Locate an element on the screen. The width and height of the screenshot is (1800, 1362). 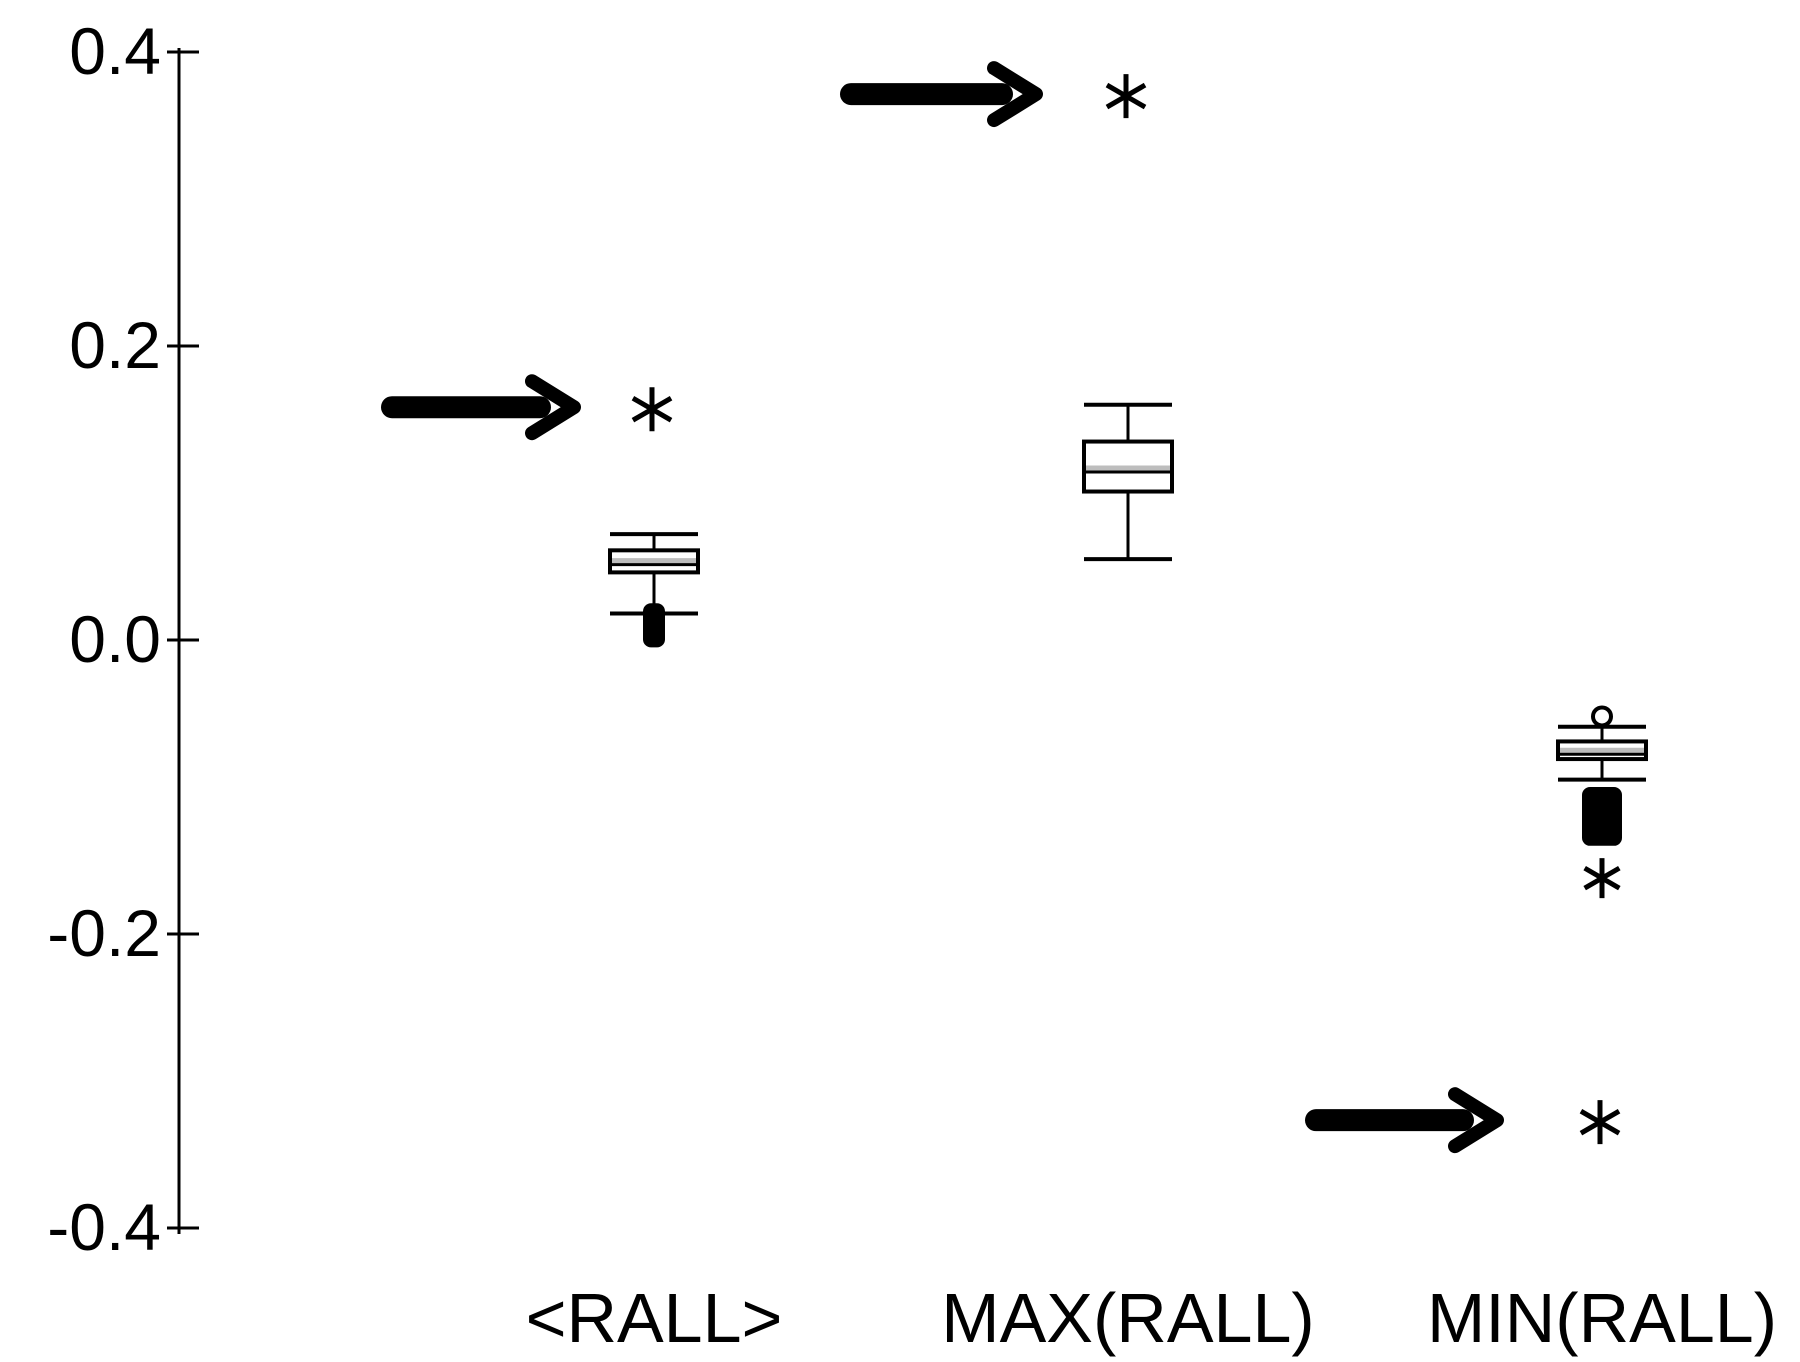
y-tick-label: 0.4 is located at coordinates (115, 51).